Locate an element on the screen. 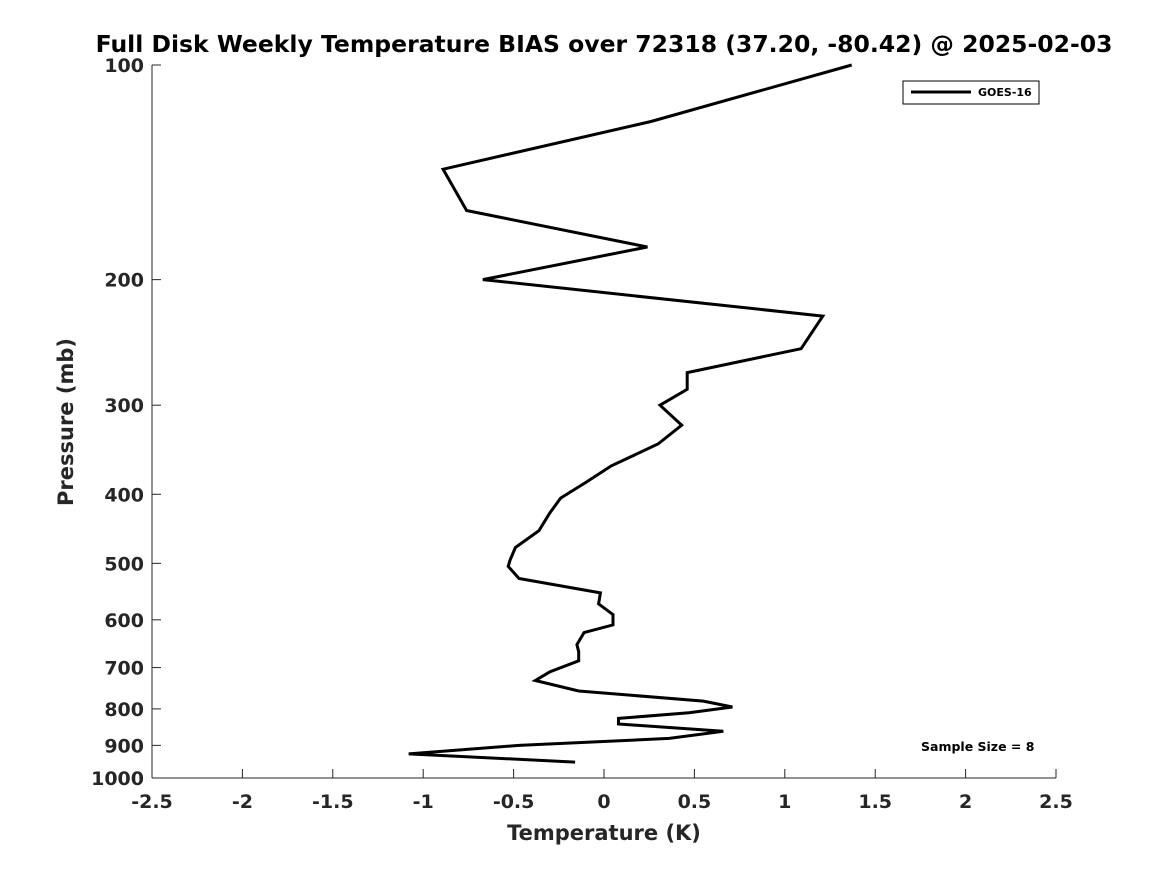 The height and width of the screenshot is (875, 1167). x-tick-label: -0.5 is located at coordinates (514, 802).